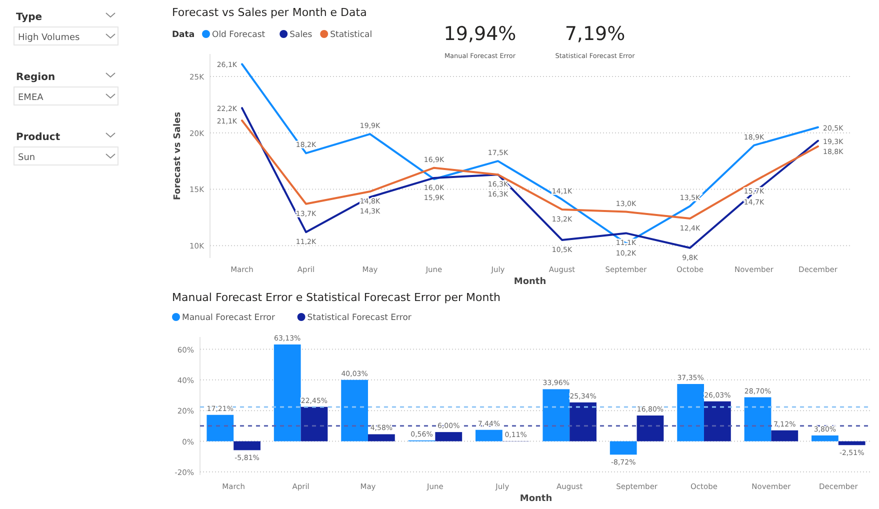  Describe the element at coordinates (49, 38) in the screenshot. I see `text: High Volumes` at that location.